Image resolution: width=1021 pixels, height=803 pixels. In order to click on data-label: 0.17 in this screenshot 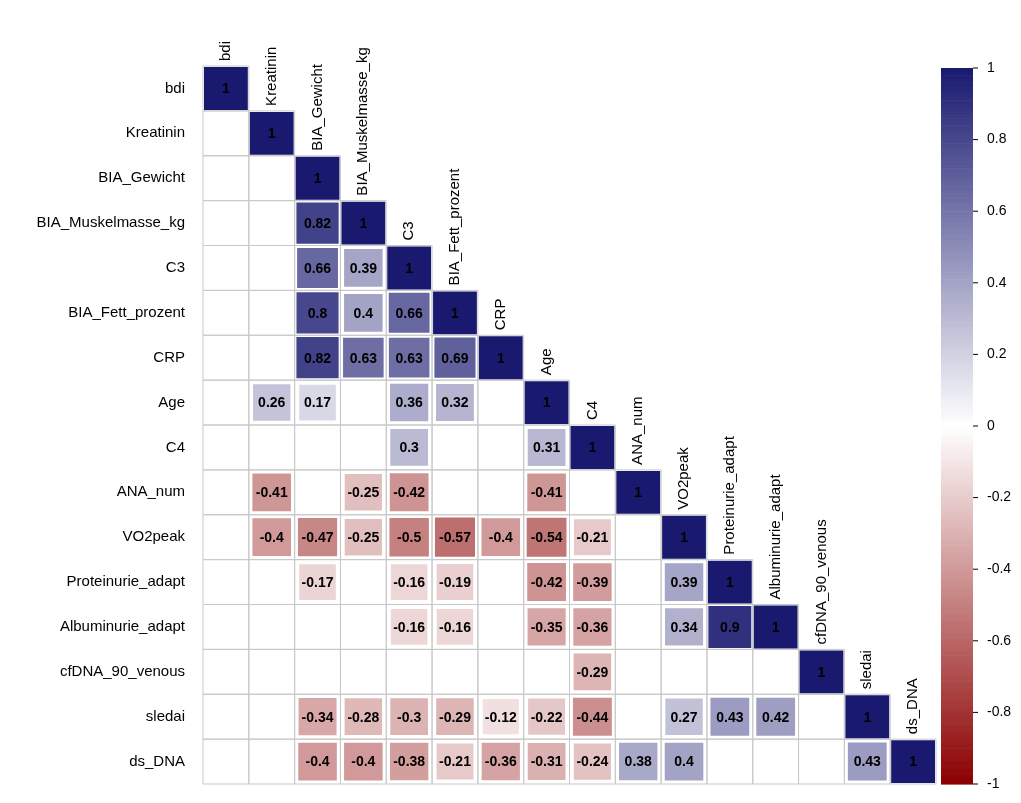, I will do `click(317, 402)`.